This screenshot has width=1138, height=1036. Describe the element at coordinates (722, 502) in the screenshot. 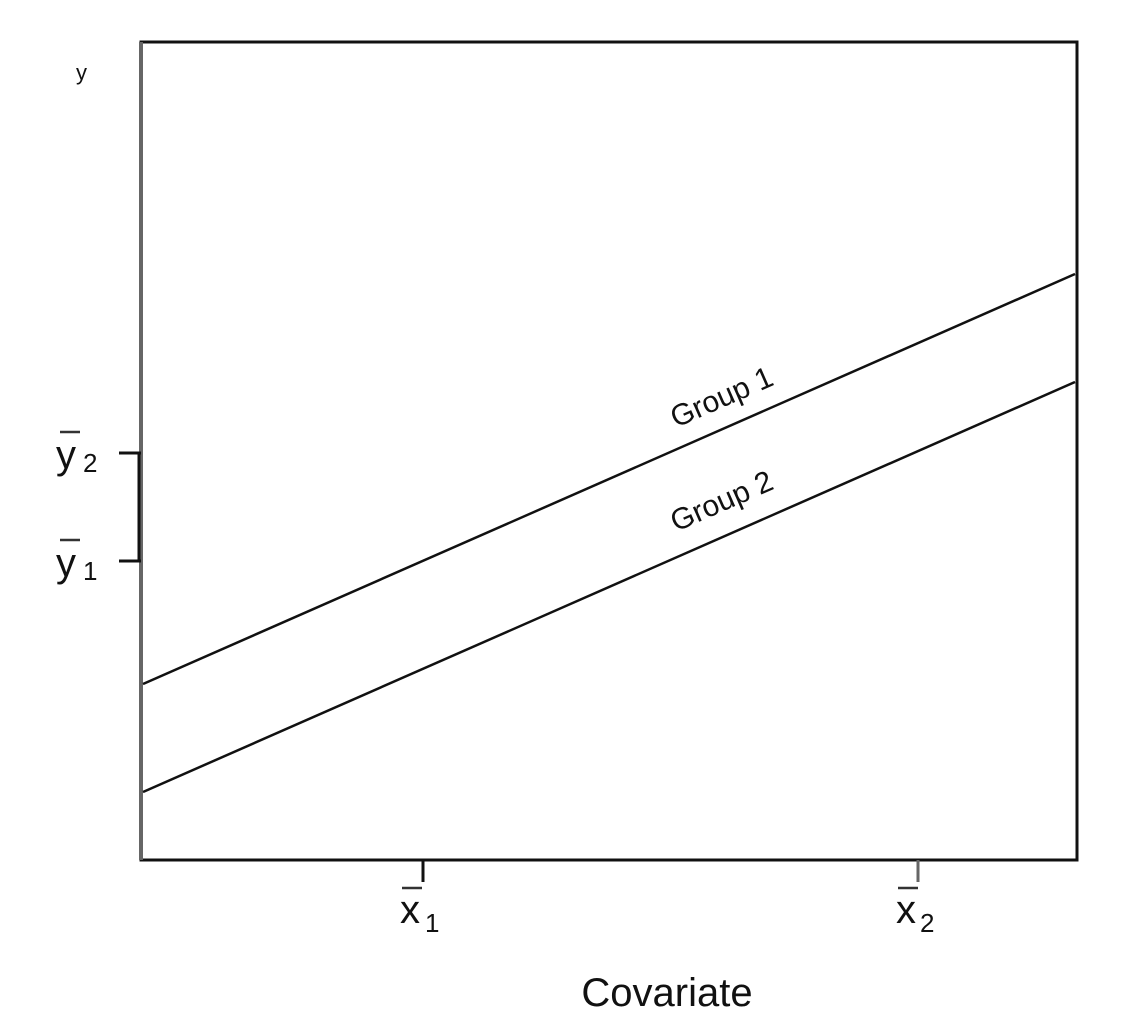

I see `group-2-label: Group 2` at that location.